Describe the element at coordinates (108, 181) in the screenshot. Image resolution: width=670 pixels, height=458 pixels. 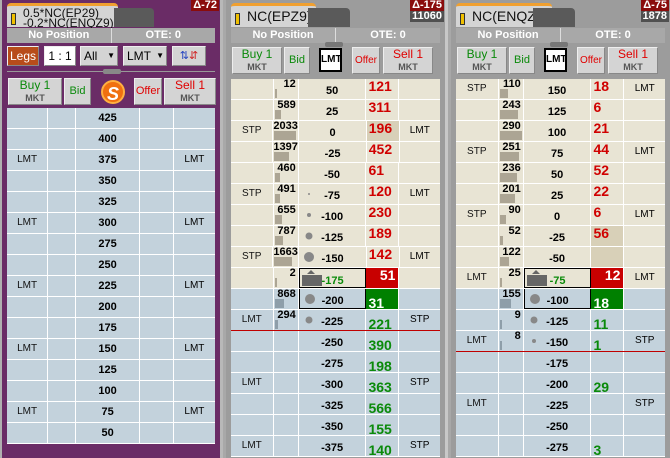
I see `price-cell: 350` at that location.